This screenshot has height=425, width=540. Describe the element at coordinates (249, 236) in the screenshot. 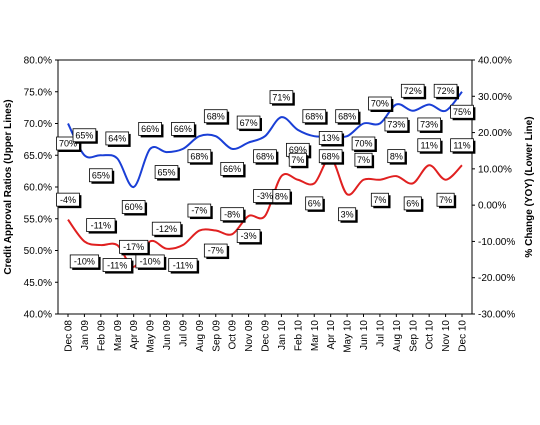

I see `data-label-text: -3%` at that location.